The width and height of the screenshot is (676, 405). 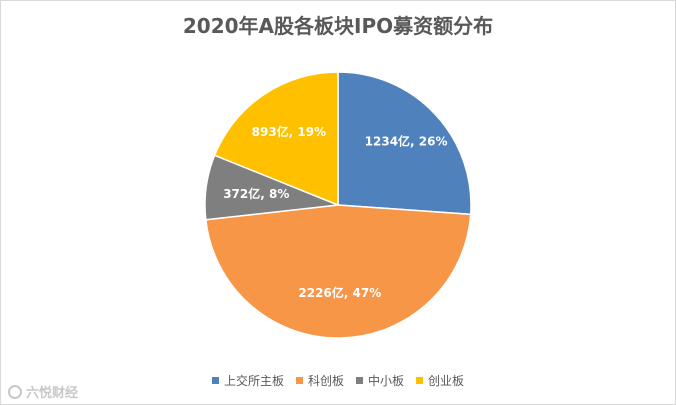 I want to click on legend-item: 中小板, so click(x=380, y=380).